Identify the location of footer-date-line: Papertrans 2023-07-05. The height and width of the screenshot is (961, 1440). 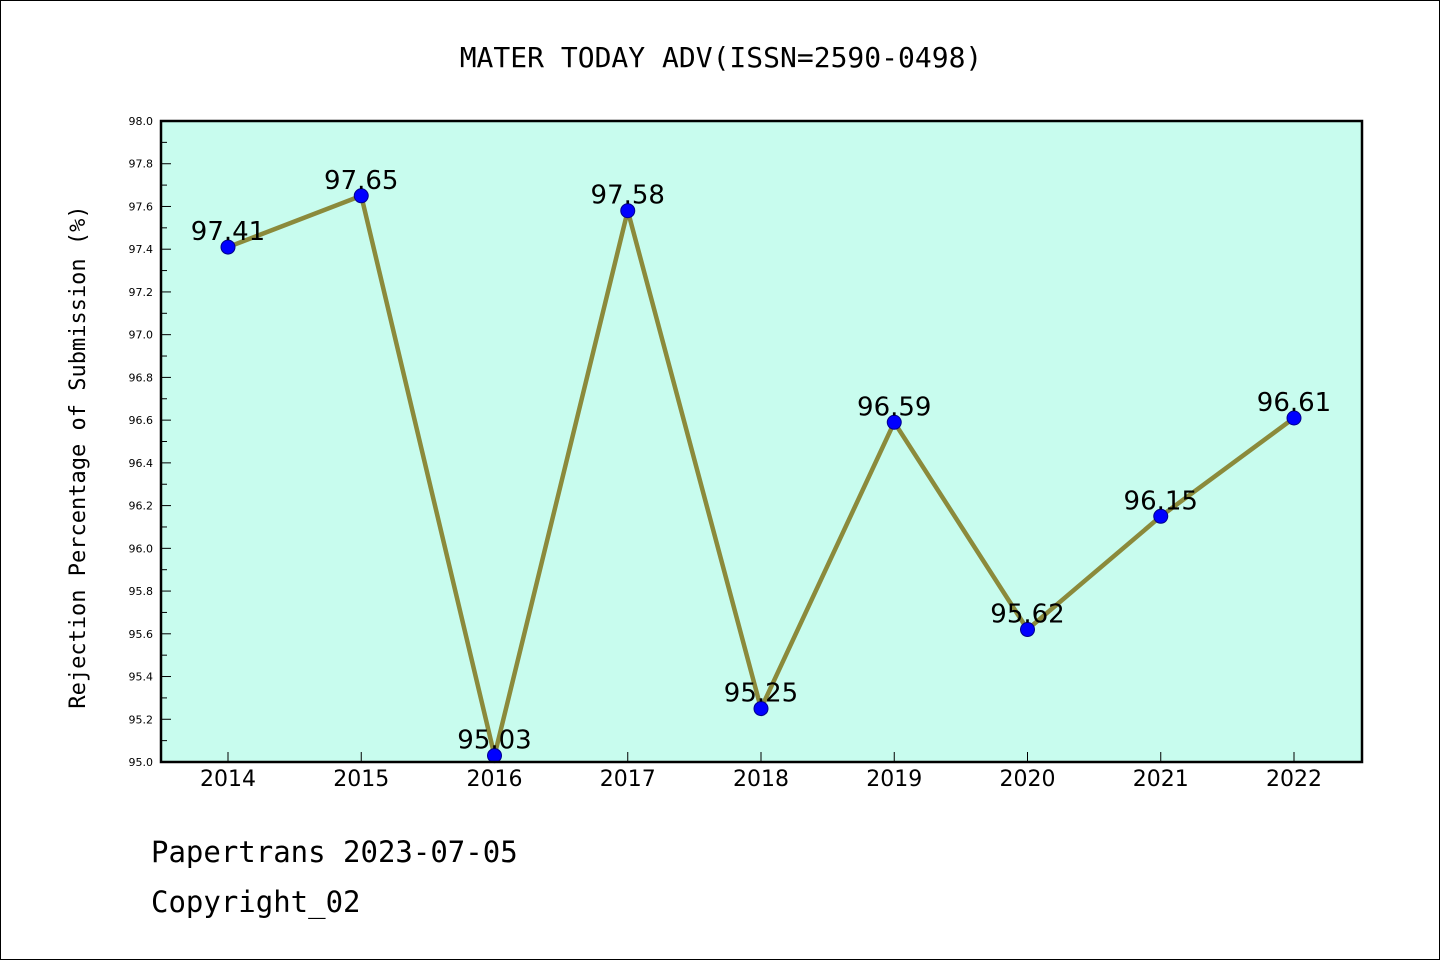
(334, 852).